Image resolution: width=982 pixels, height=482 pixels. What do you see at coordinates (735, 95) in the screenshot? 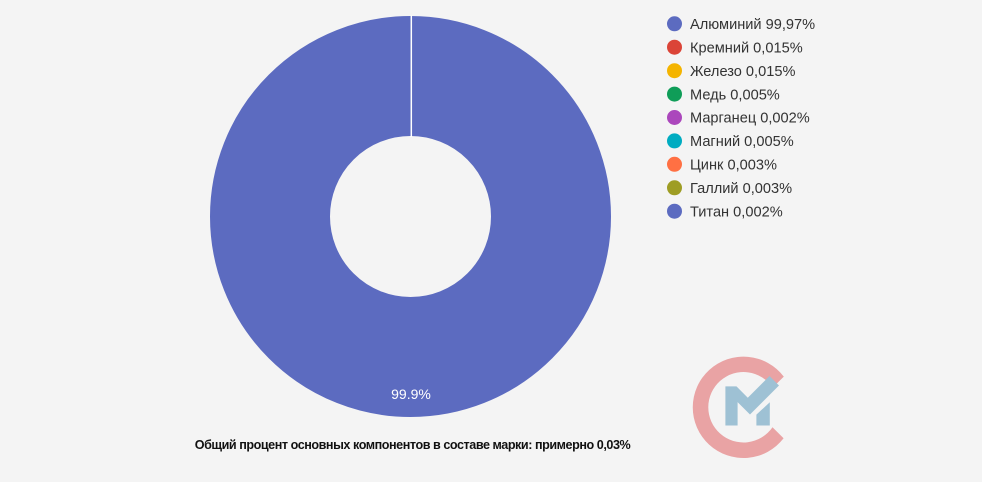
I see `svg-text: Медь 0,005%` at bounding box center [735, 95].